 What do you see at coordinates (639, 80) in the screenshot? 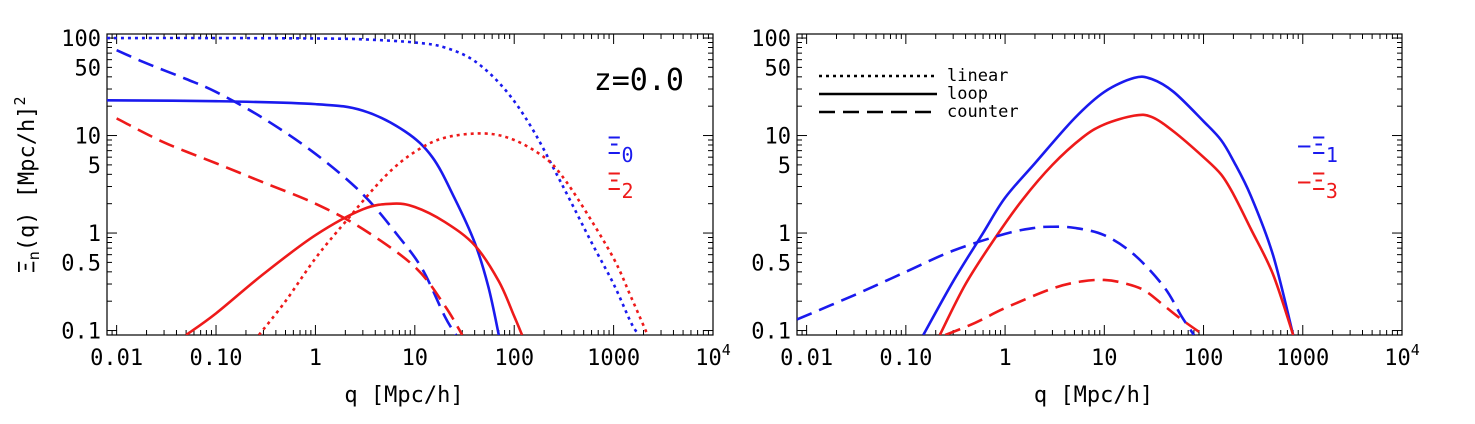
I see `redshift-annotation: z=0.0` at bounding box center [639, 80].